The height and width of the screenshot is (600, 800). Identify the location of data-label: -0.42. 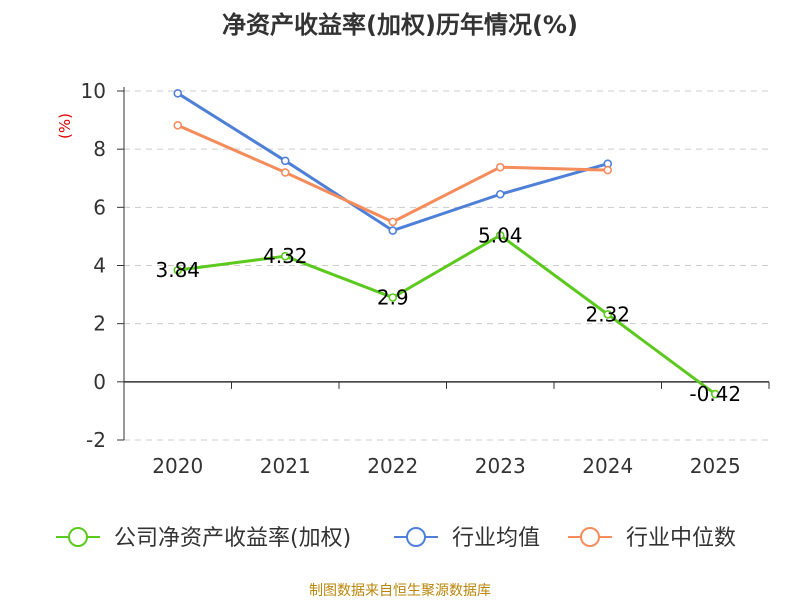
(715, 394).